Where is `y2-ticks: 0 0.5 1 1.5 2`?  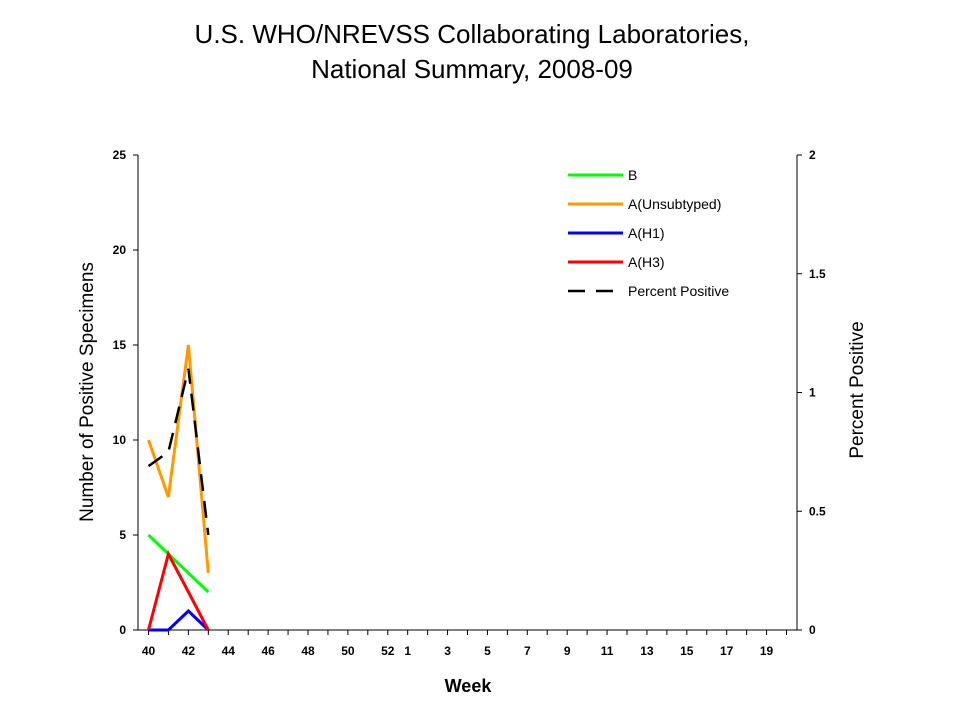 y2-ticks: 0 0.5 1 1.5 2 is located at coordinates (811, 392).